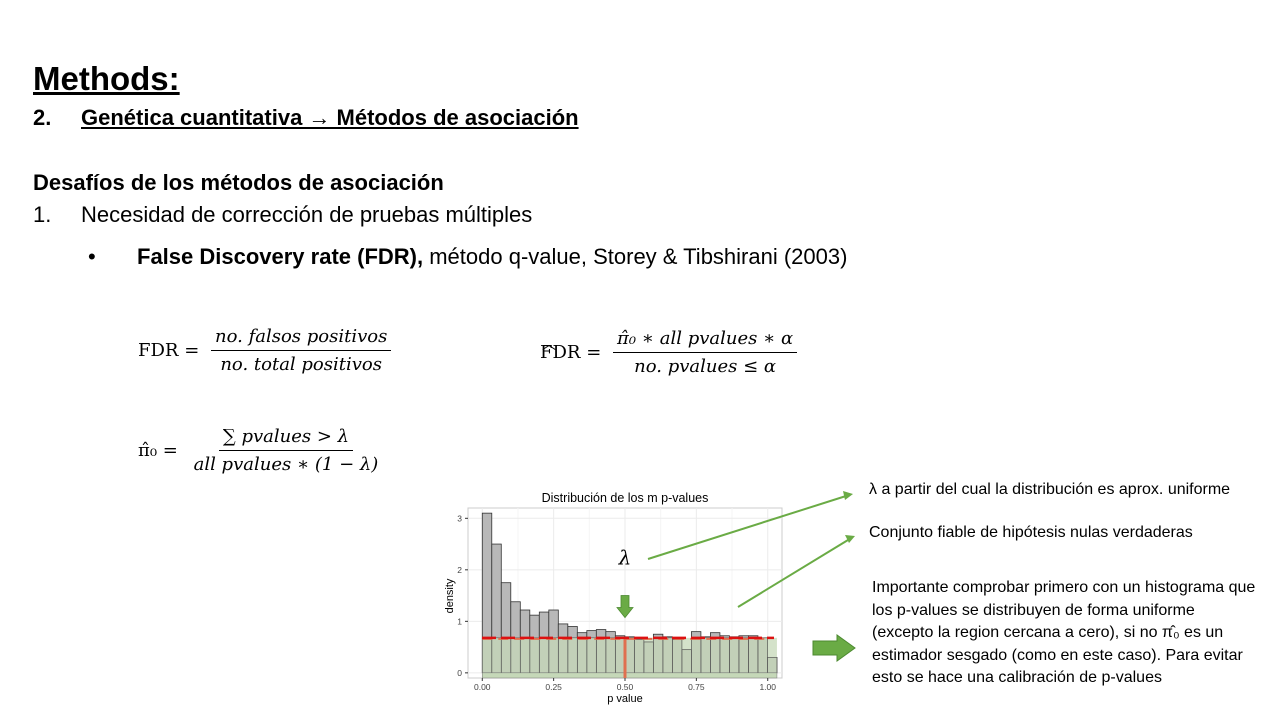 The image size is (1280, 720). What do you see at coordinates (705, 366) in the screenshot?
I see `fdr-hat-denominator: no. pvalues ≤ α` at bounding box center [705, 366].